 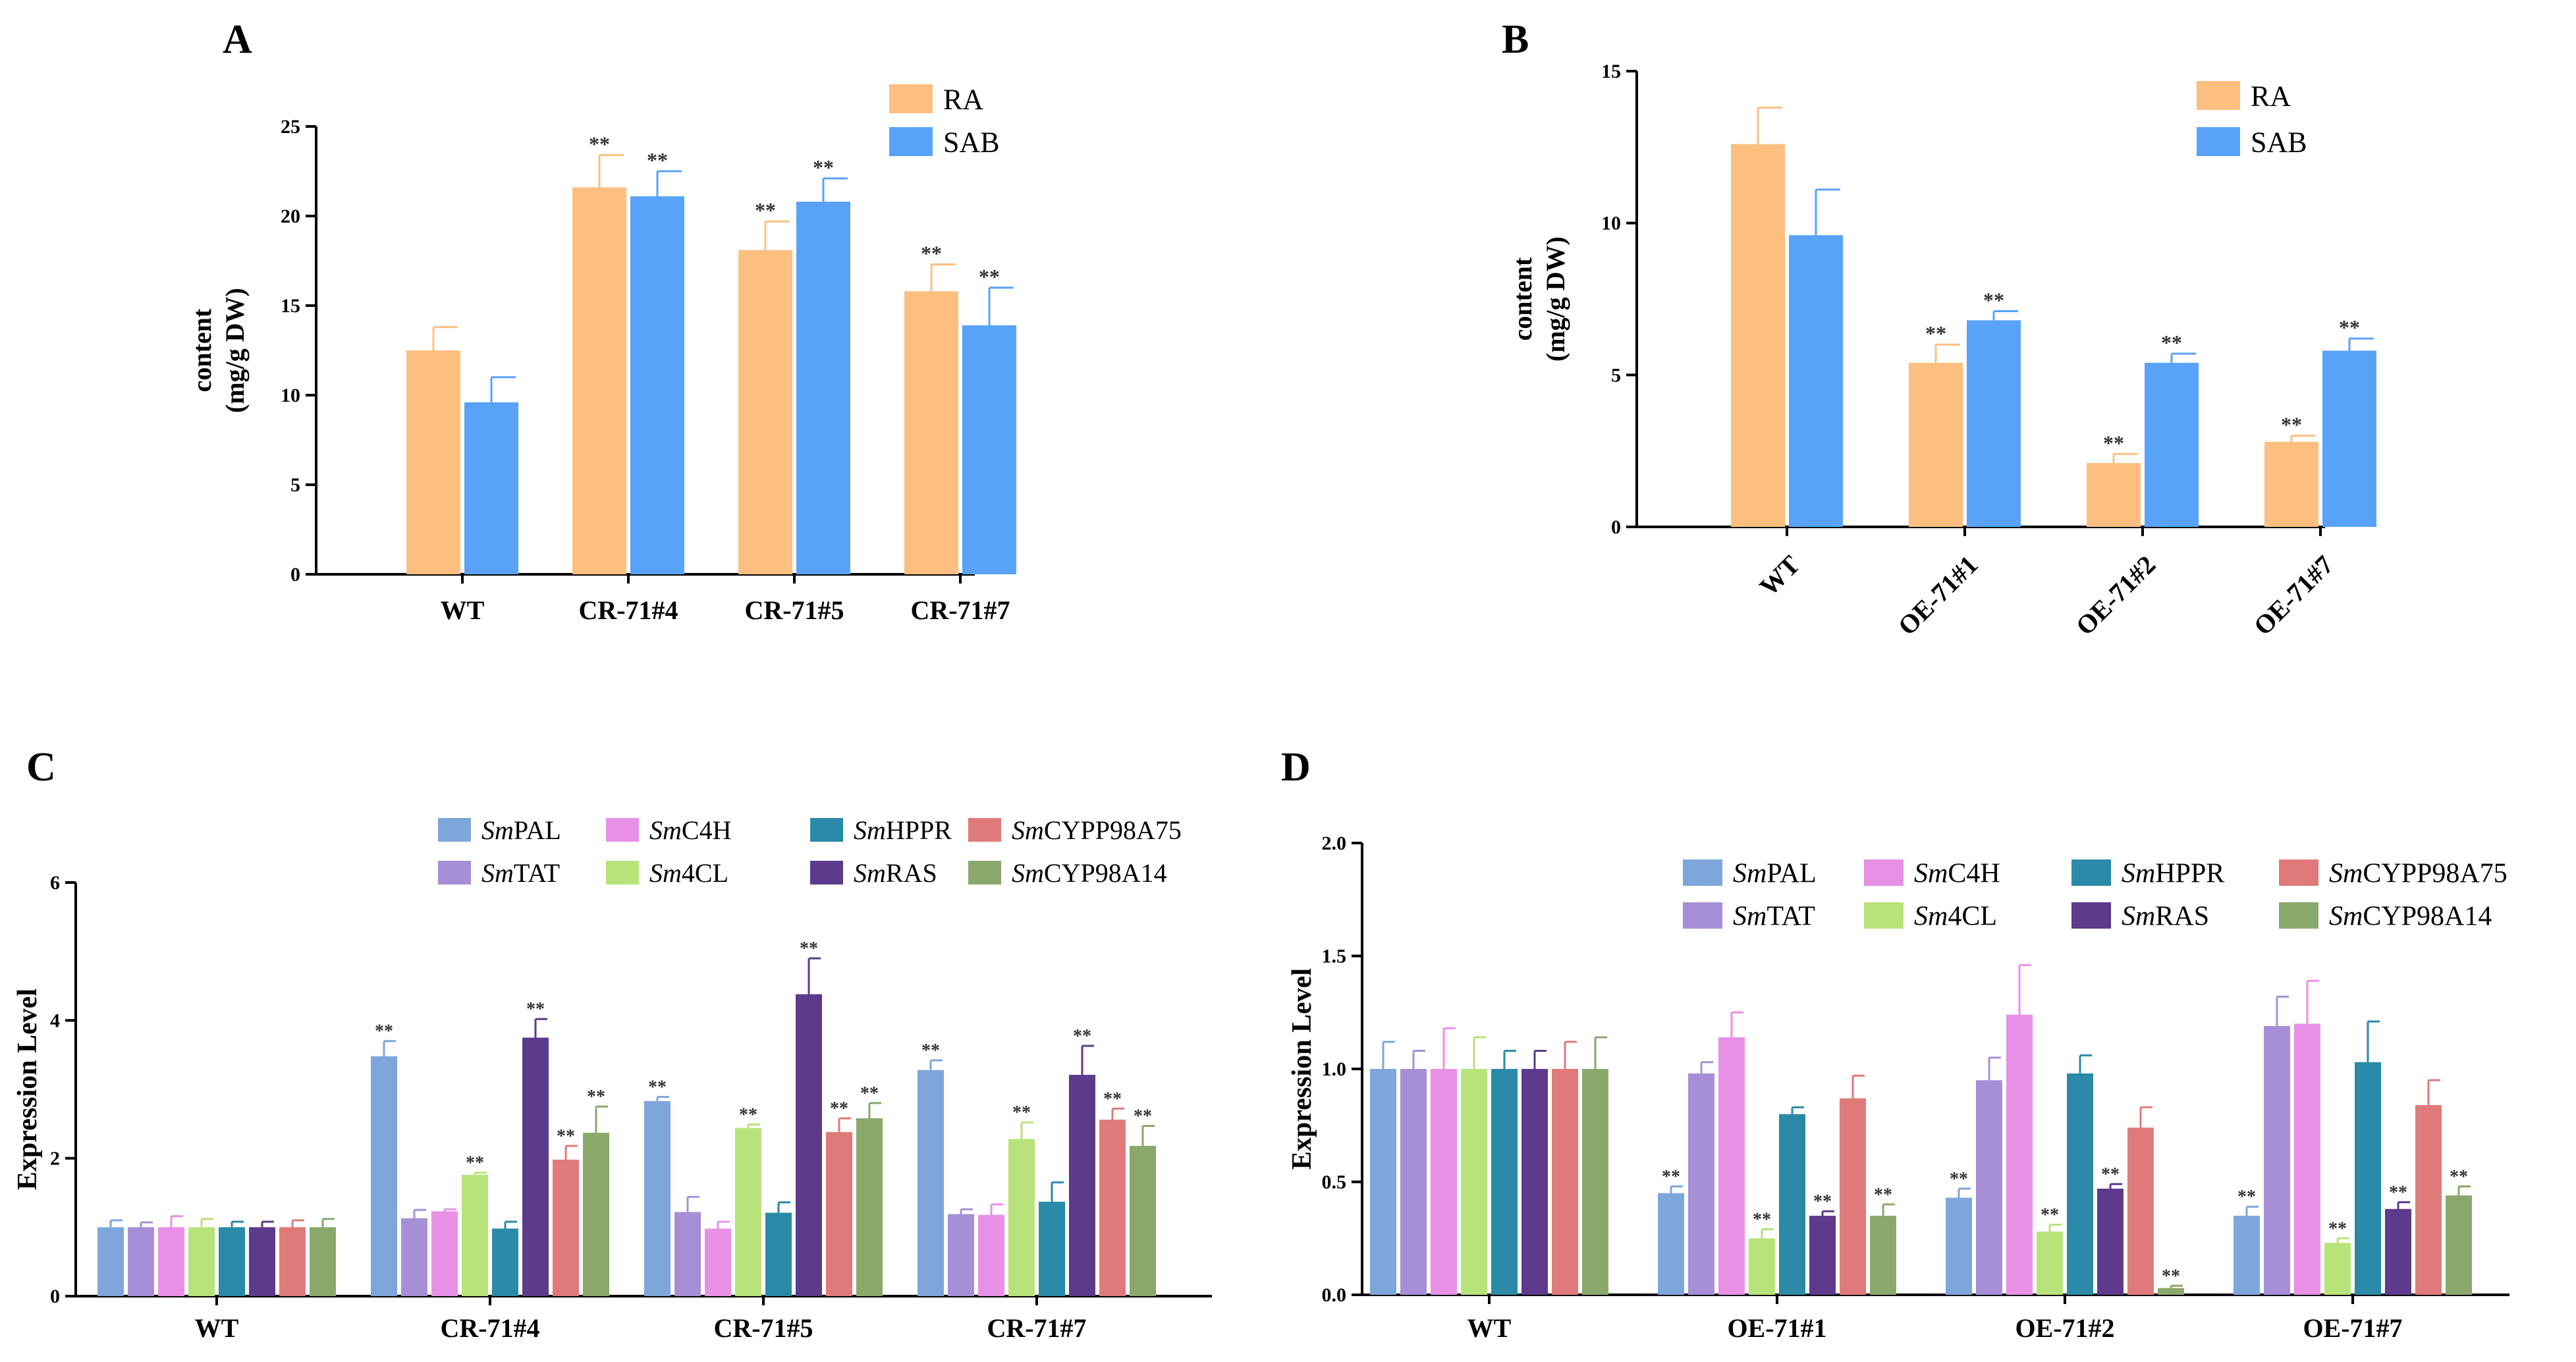 I want to click on legend-gene-name: RA, so click(x=2271, y=96).